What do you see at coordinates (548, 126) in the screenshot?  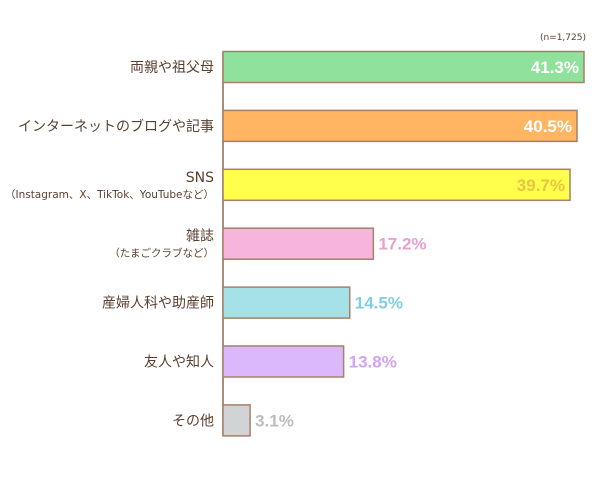 I see `data-label: 40.5%` at bounding box center [548, 126].